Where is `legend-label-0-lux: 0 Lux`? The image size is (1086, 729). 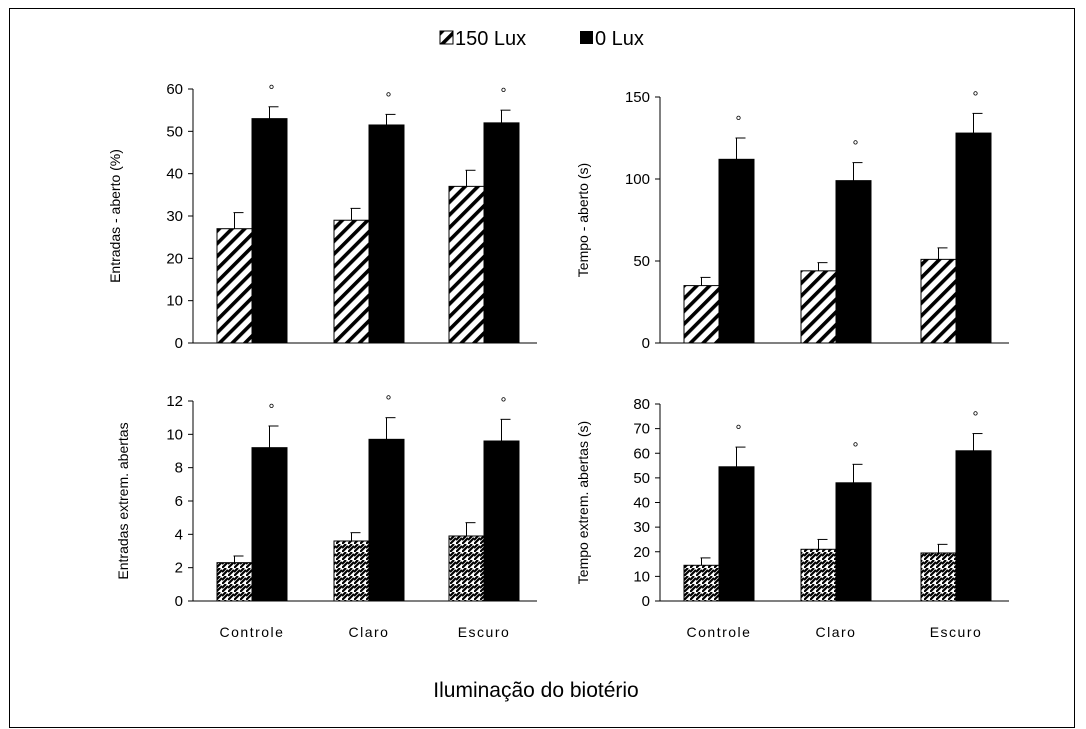
legend-label-0-lux: 0 Lux is located at coordinates (619, 39).